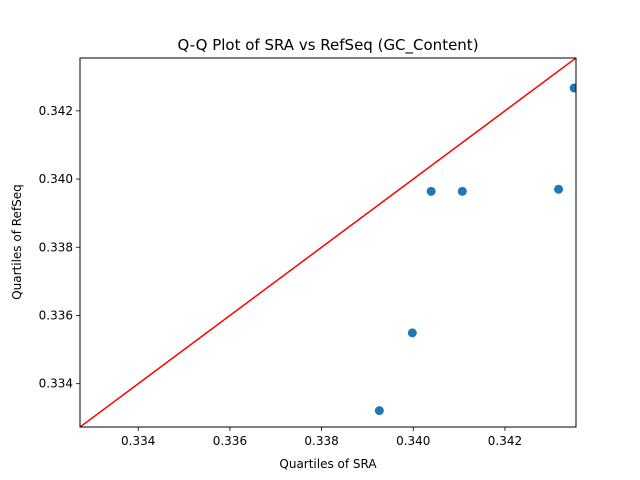  I want to click on x-tick-label: 0.338, so click(321, 441).